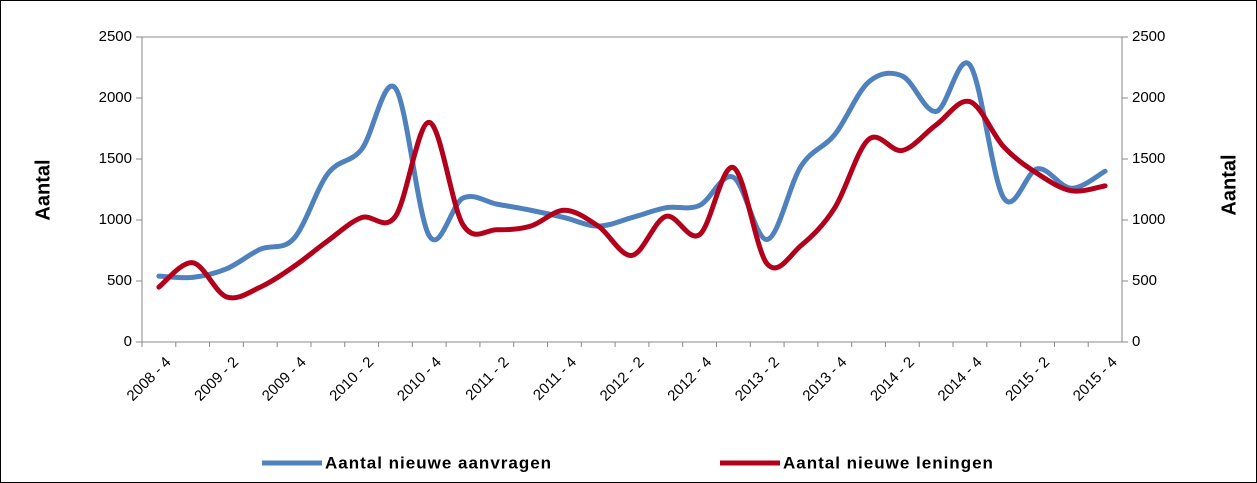 The height and width of the screenshot is (483, 1257). What do you see at coordinates (1148, 158) in the screenshot?
I see `y2-tick-label: 1500` at bounding box center [1148, 158].